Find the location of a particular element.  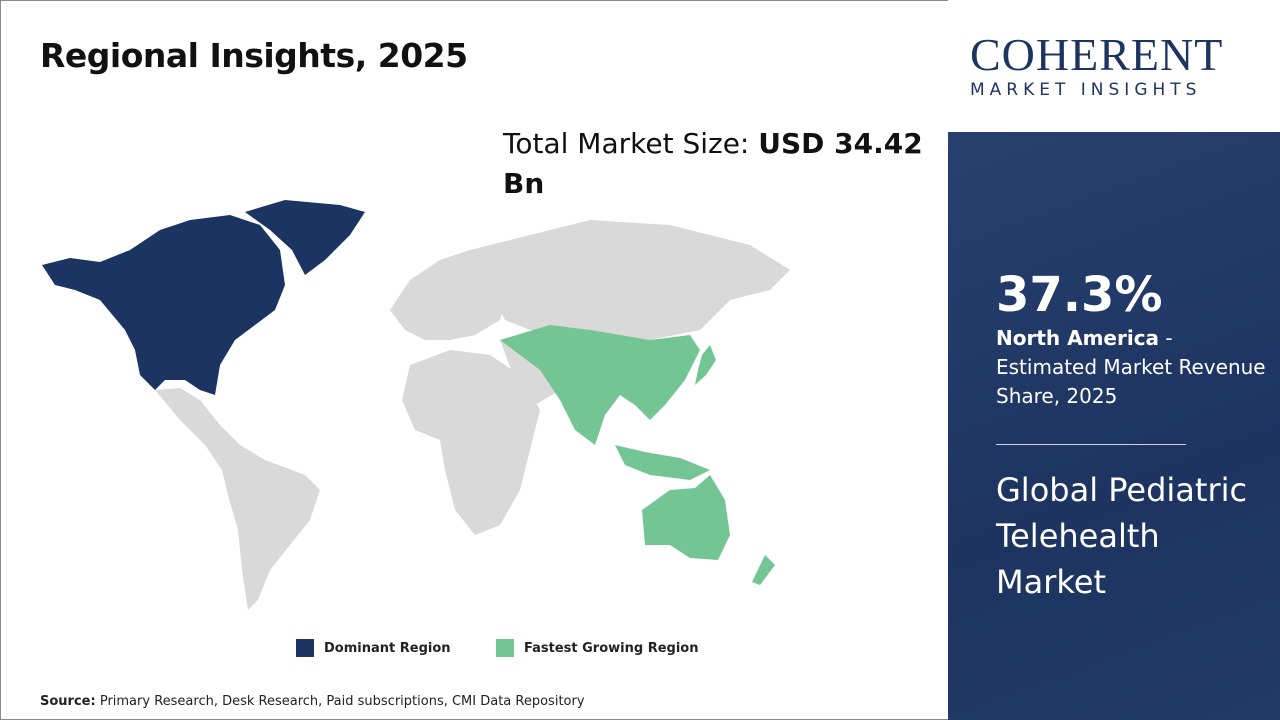

market-size-label: Total Market Size: is located at coordinates (626, 143).